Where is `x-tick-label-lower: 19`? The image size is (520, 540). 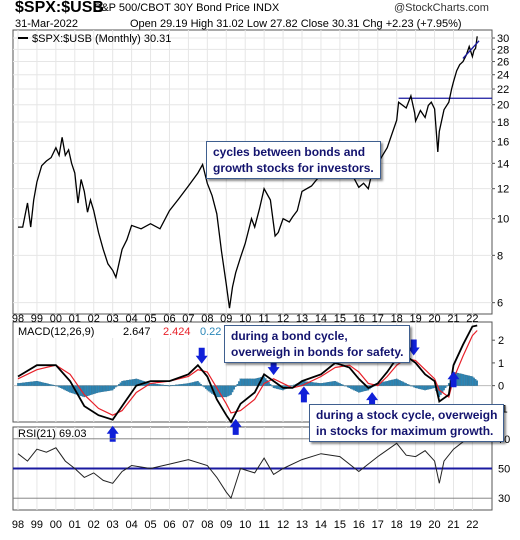
x-tick-label-lower: 19 is located at coordinates (415, 525).